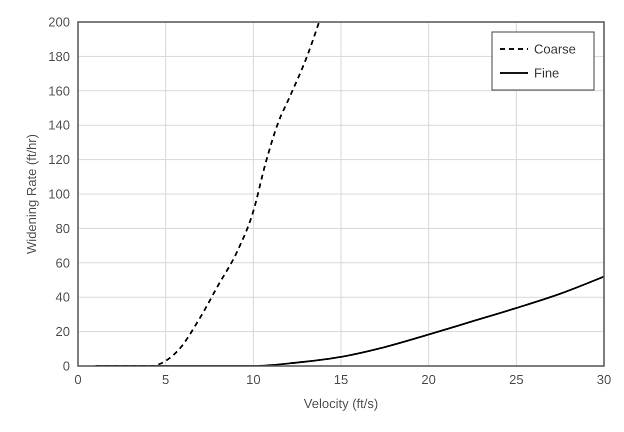 The image size is (624, 432). Describe the element at coordinates (555, 49) in the screenshot. I see `legend-label: Coarse` at that location.